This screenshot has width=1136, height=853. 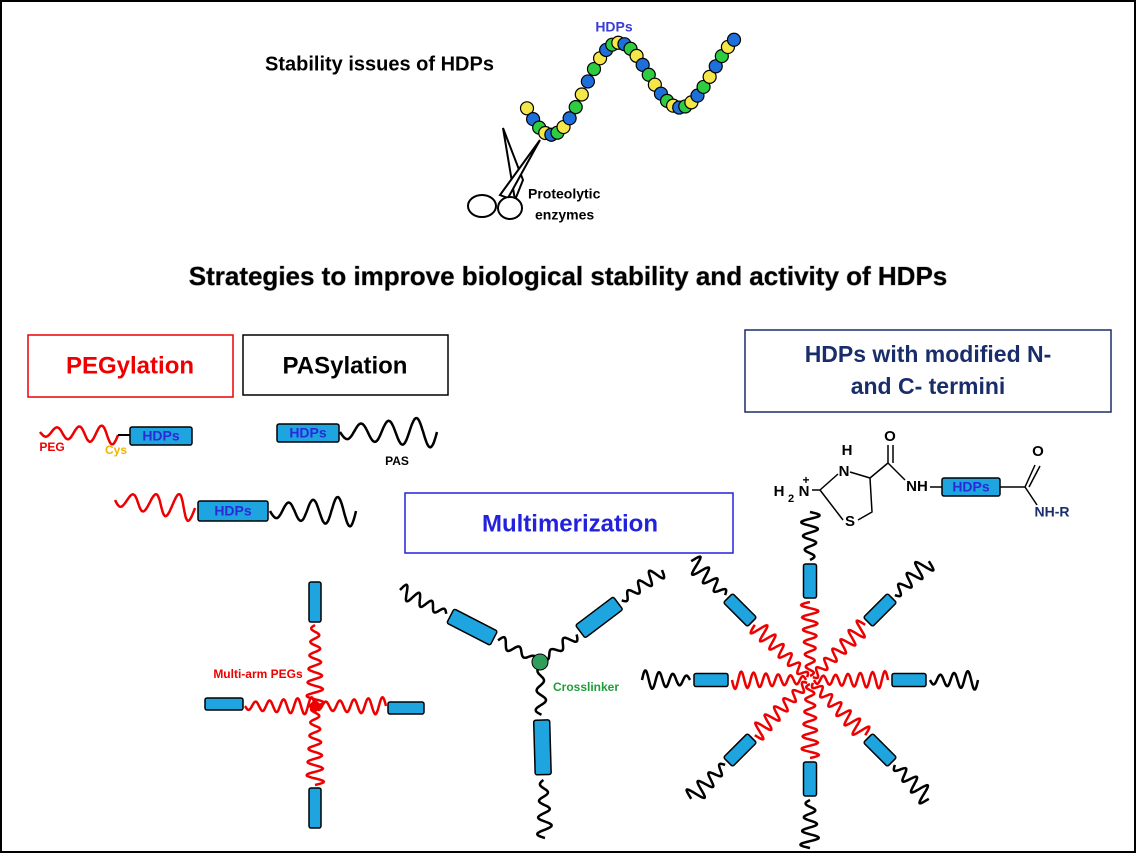 What do you see at coordinates (1052, 512) in the screenshot?
I see `atom-label: NH-R` at bounding box center [1052, 512].